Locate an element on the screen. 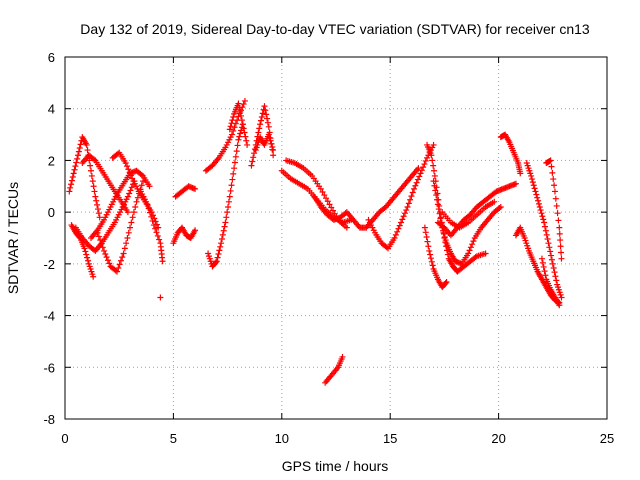 The height and width of the screenshot is (480, 640). series-arc20 is located at coordinates (334, 369).